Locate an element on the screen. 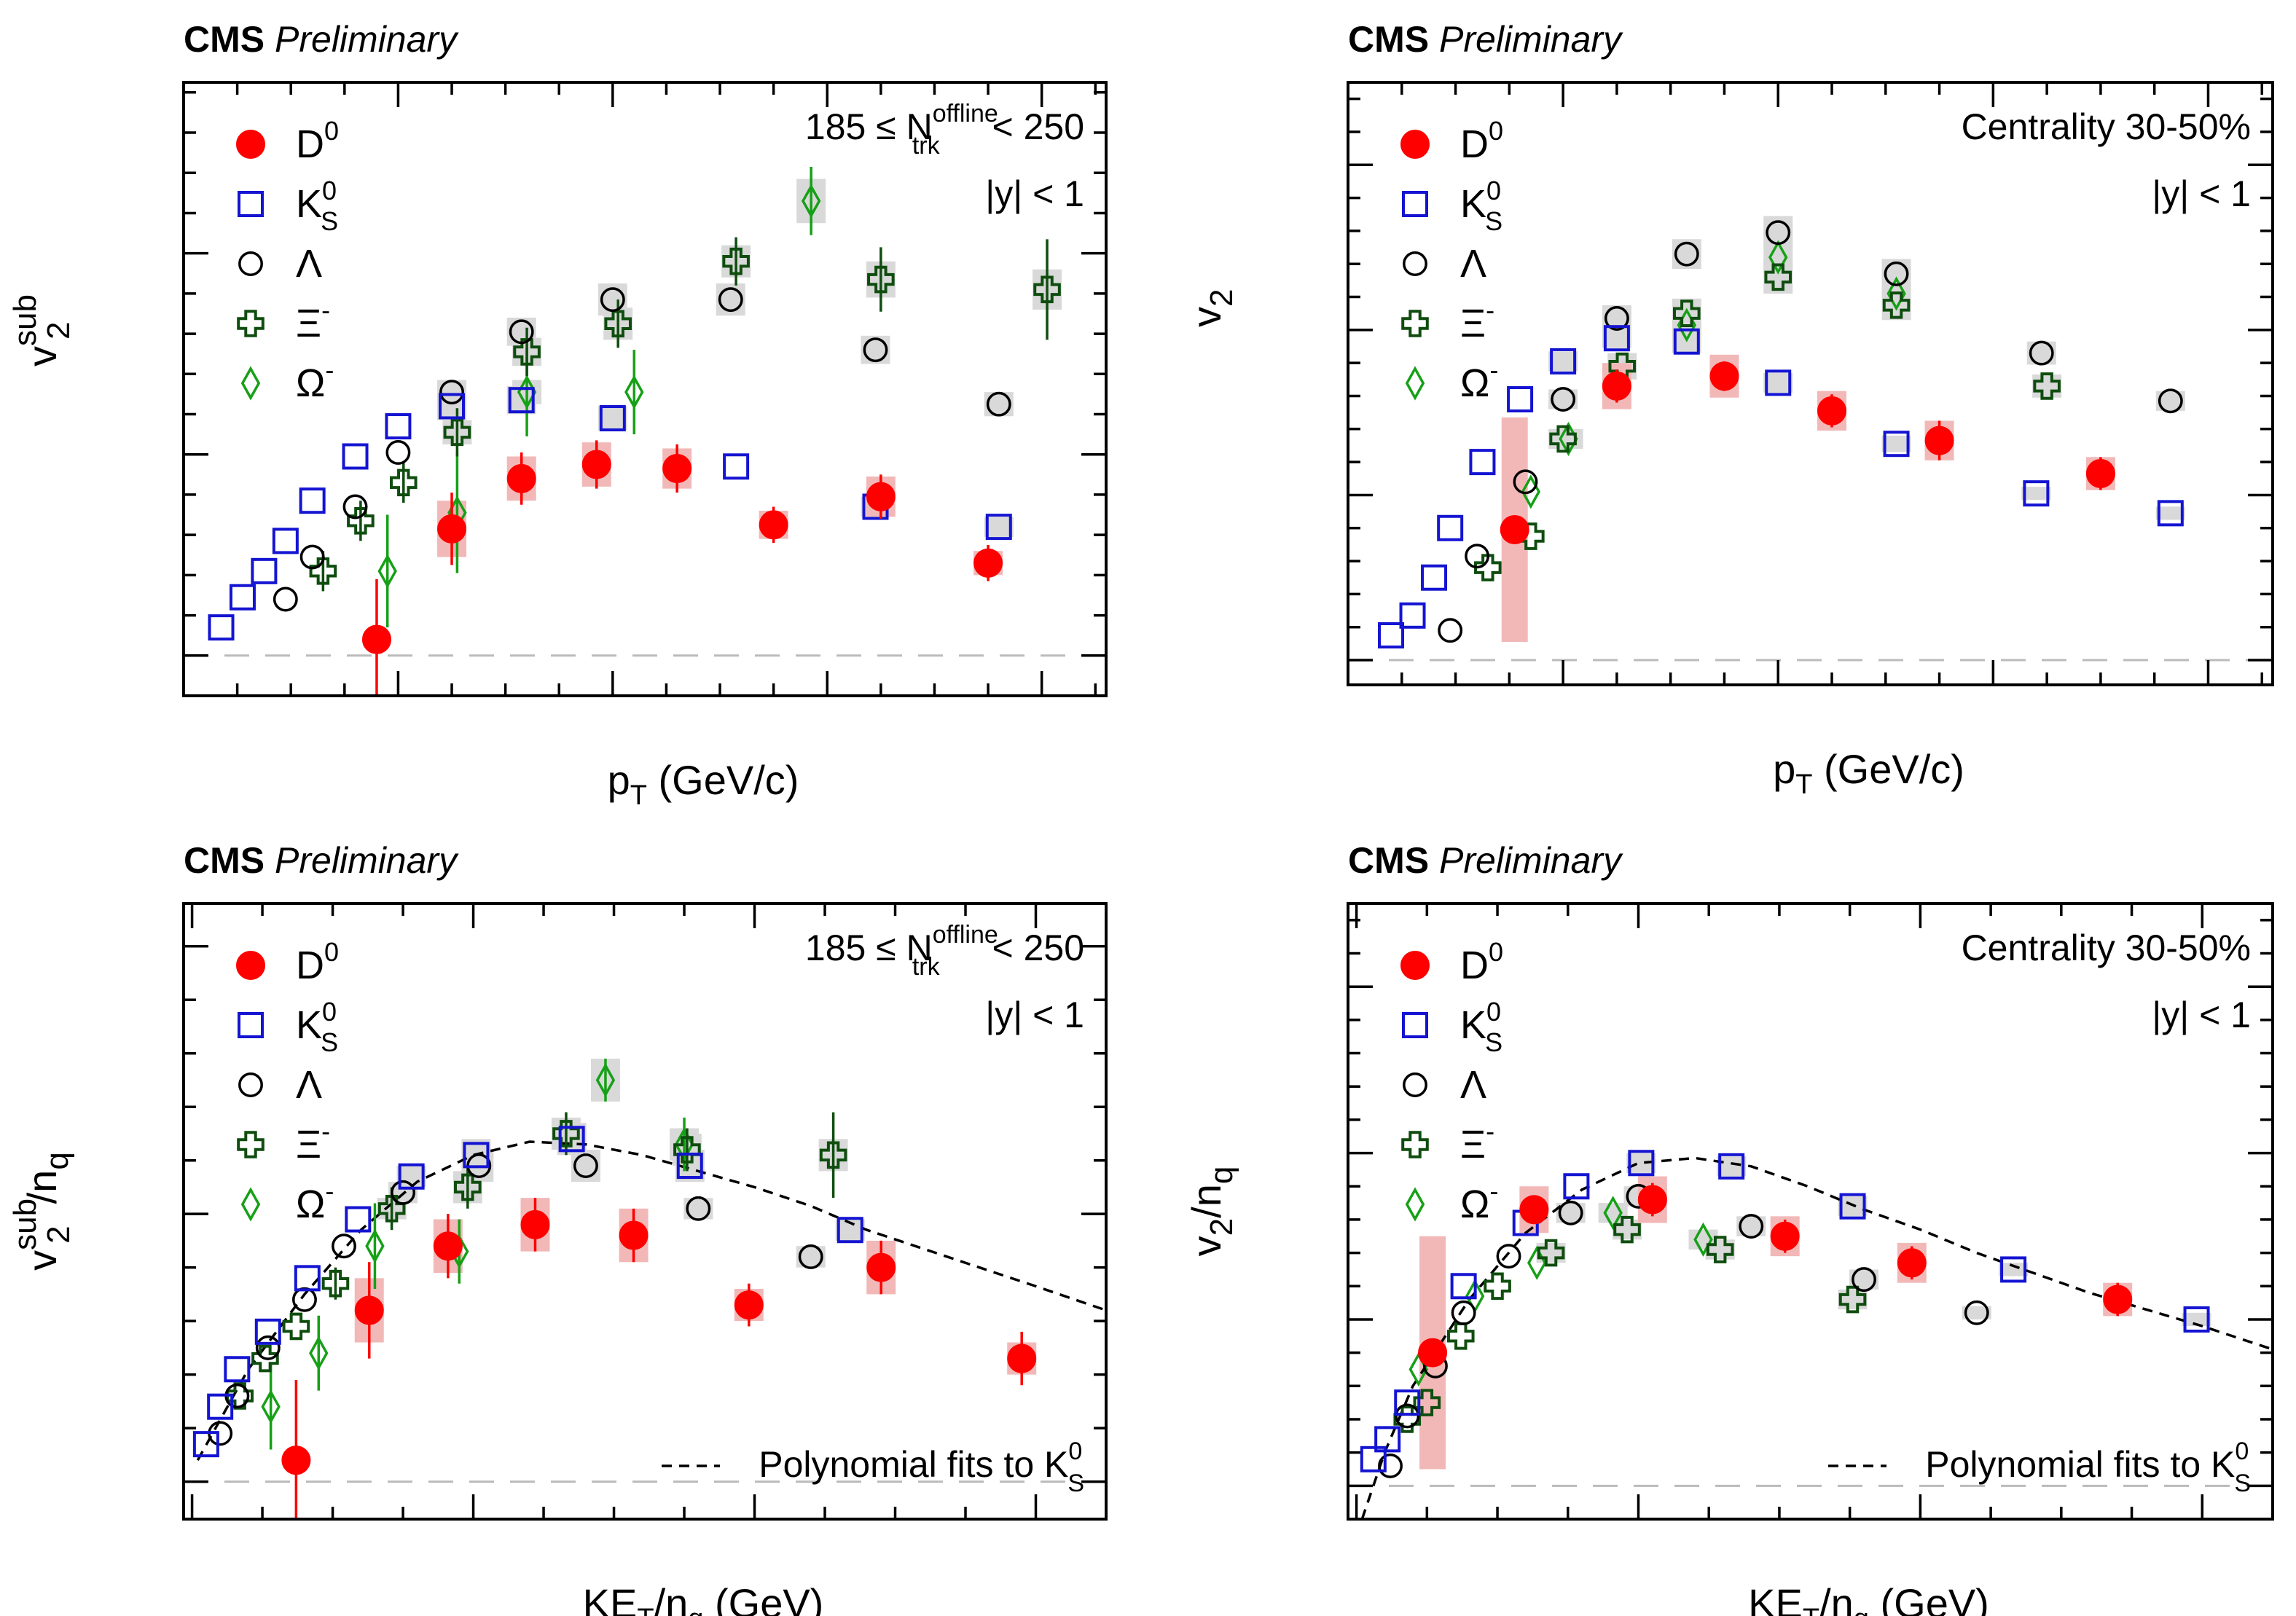  fit-legend-label: Polynomial fits to K0 S is located at coordinates (921, 1467).